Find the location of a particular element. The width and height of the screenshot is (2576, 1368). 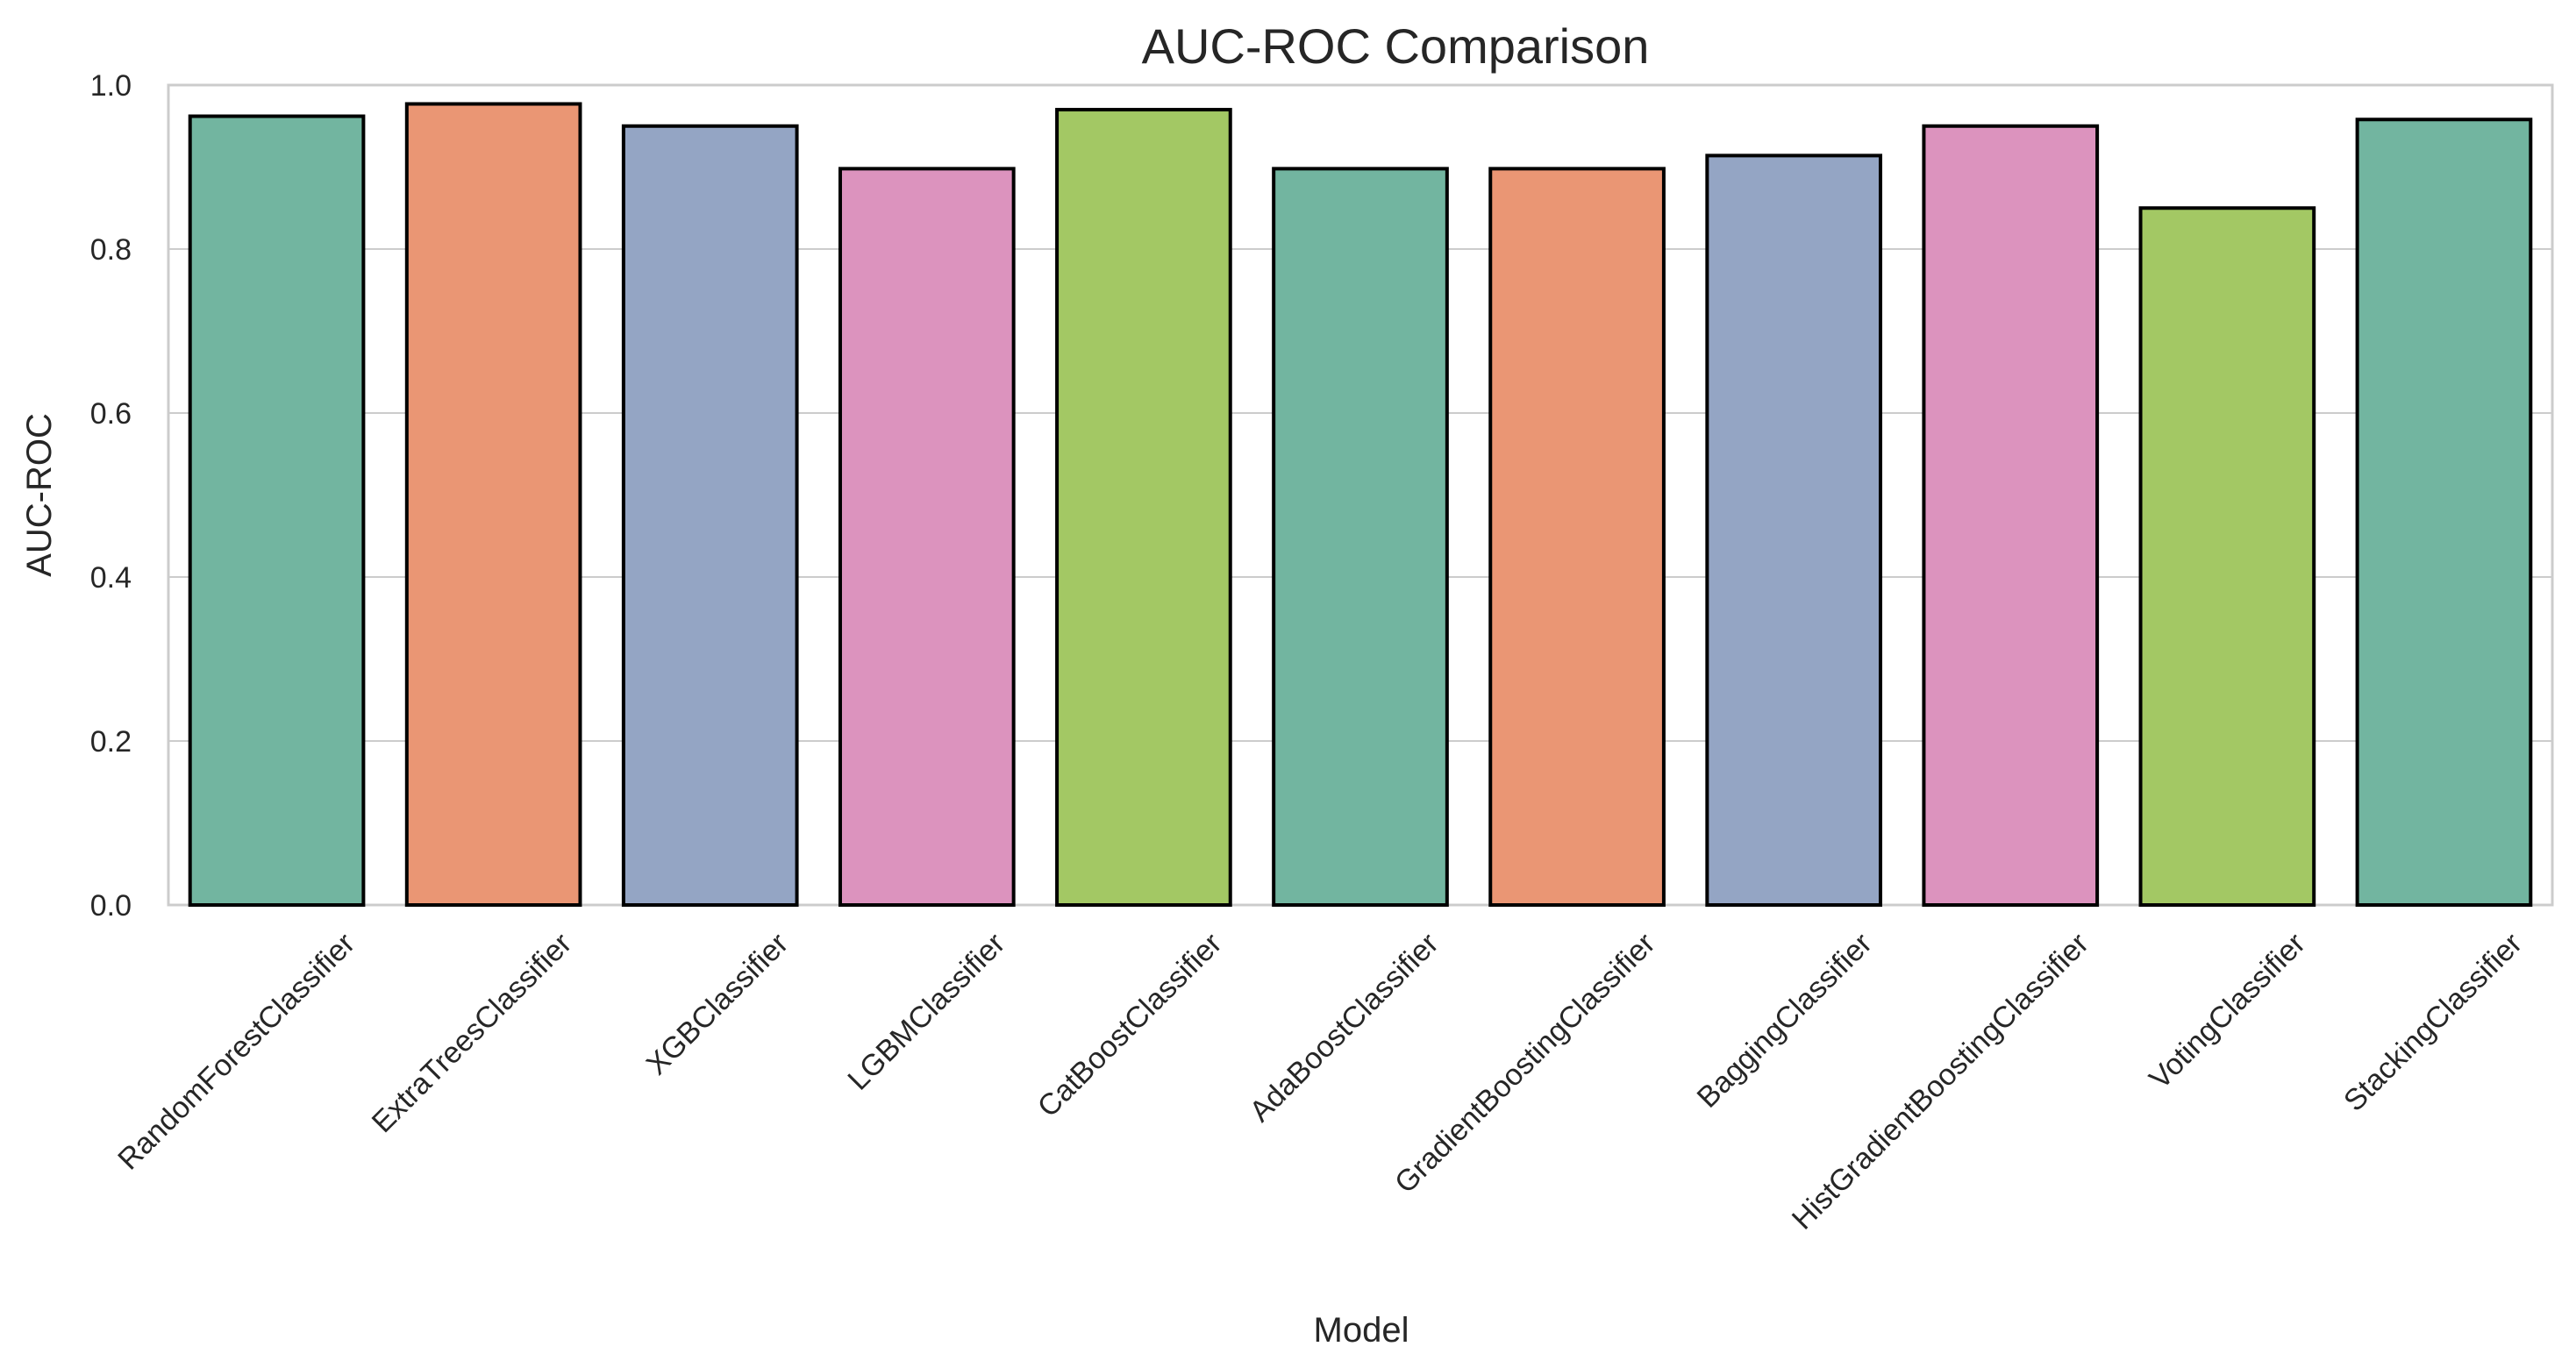

bar-xgbclassifier is located at coordinates (710, 515).